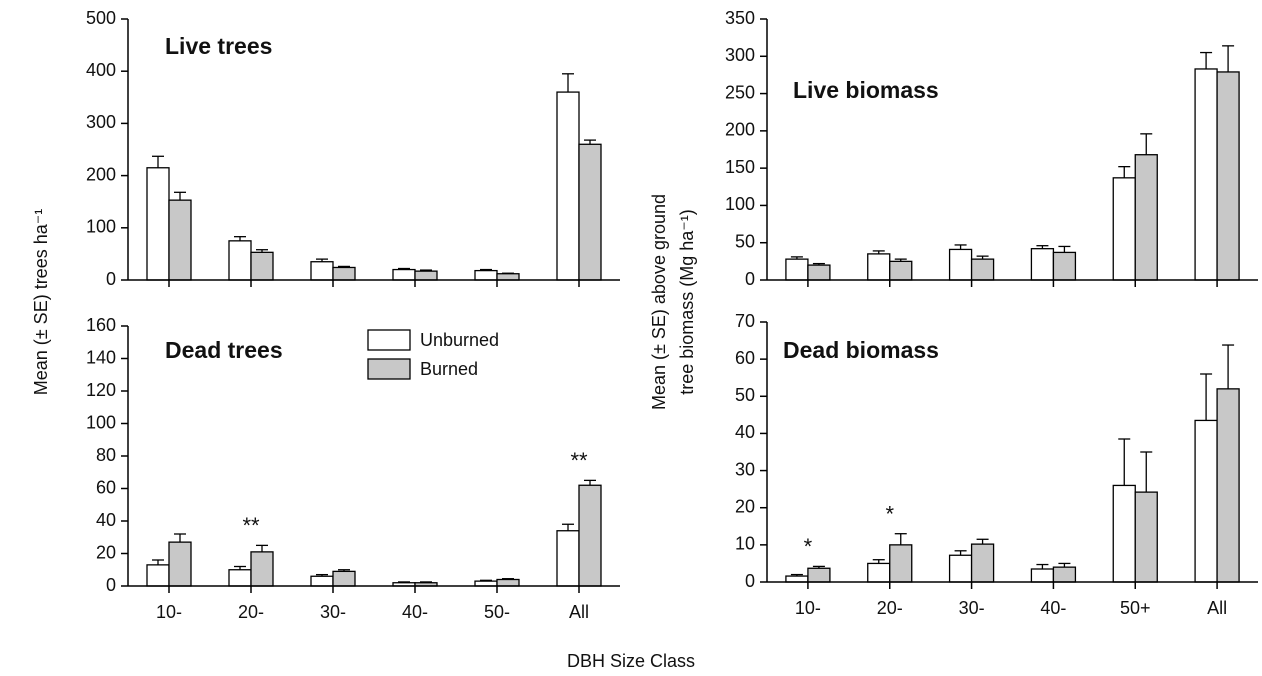 This screenshot has height=676, width=1262. What do you see at coordinates (449, 369) in the screenshot?
I see `legend-label: Burned` at bounding box center [449, 369].